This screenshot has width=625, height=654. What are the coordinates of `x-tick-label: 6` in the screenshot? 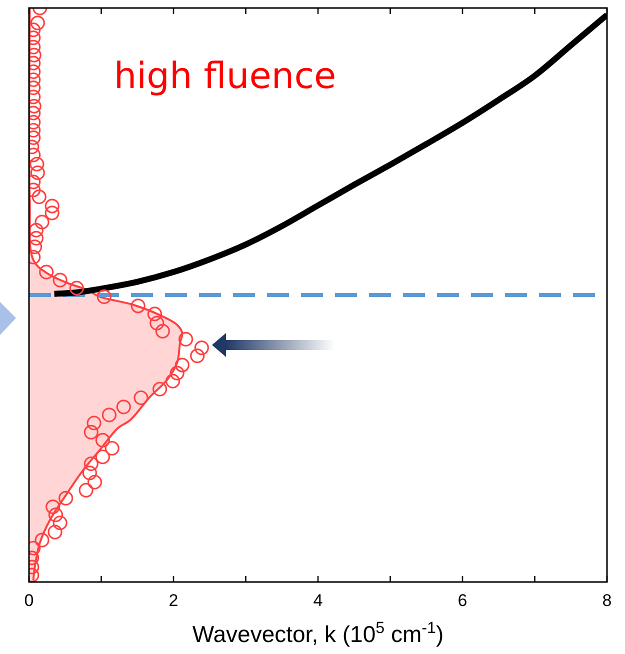 It's located at (463, 600).